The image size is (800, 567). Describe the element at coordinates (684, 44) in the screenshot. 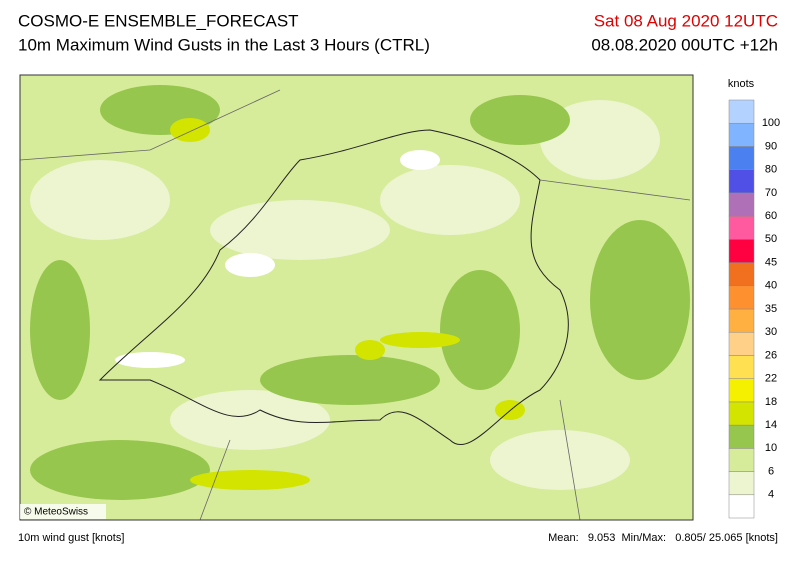

I see `run-time: 08.08.2020 00UTC +12h` at that location.